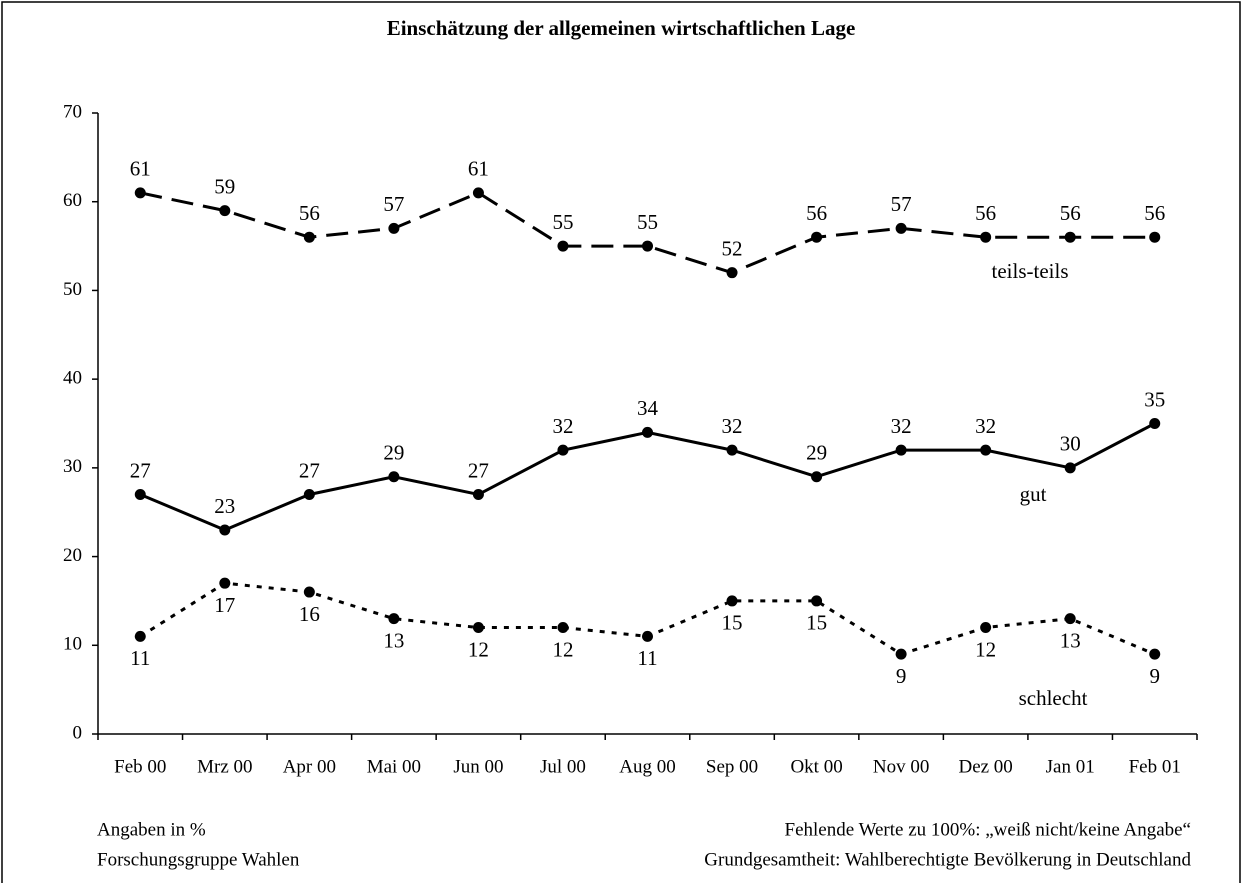  I want to click on x-tick-label: Jun 00, so click(478, 766).